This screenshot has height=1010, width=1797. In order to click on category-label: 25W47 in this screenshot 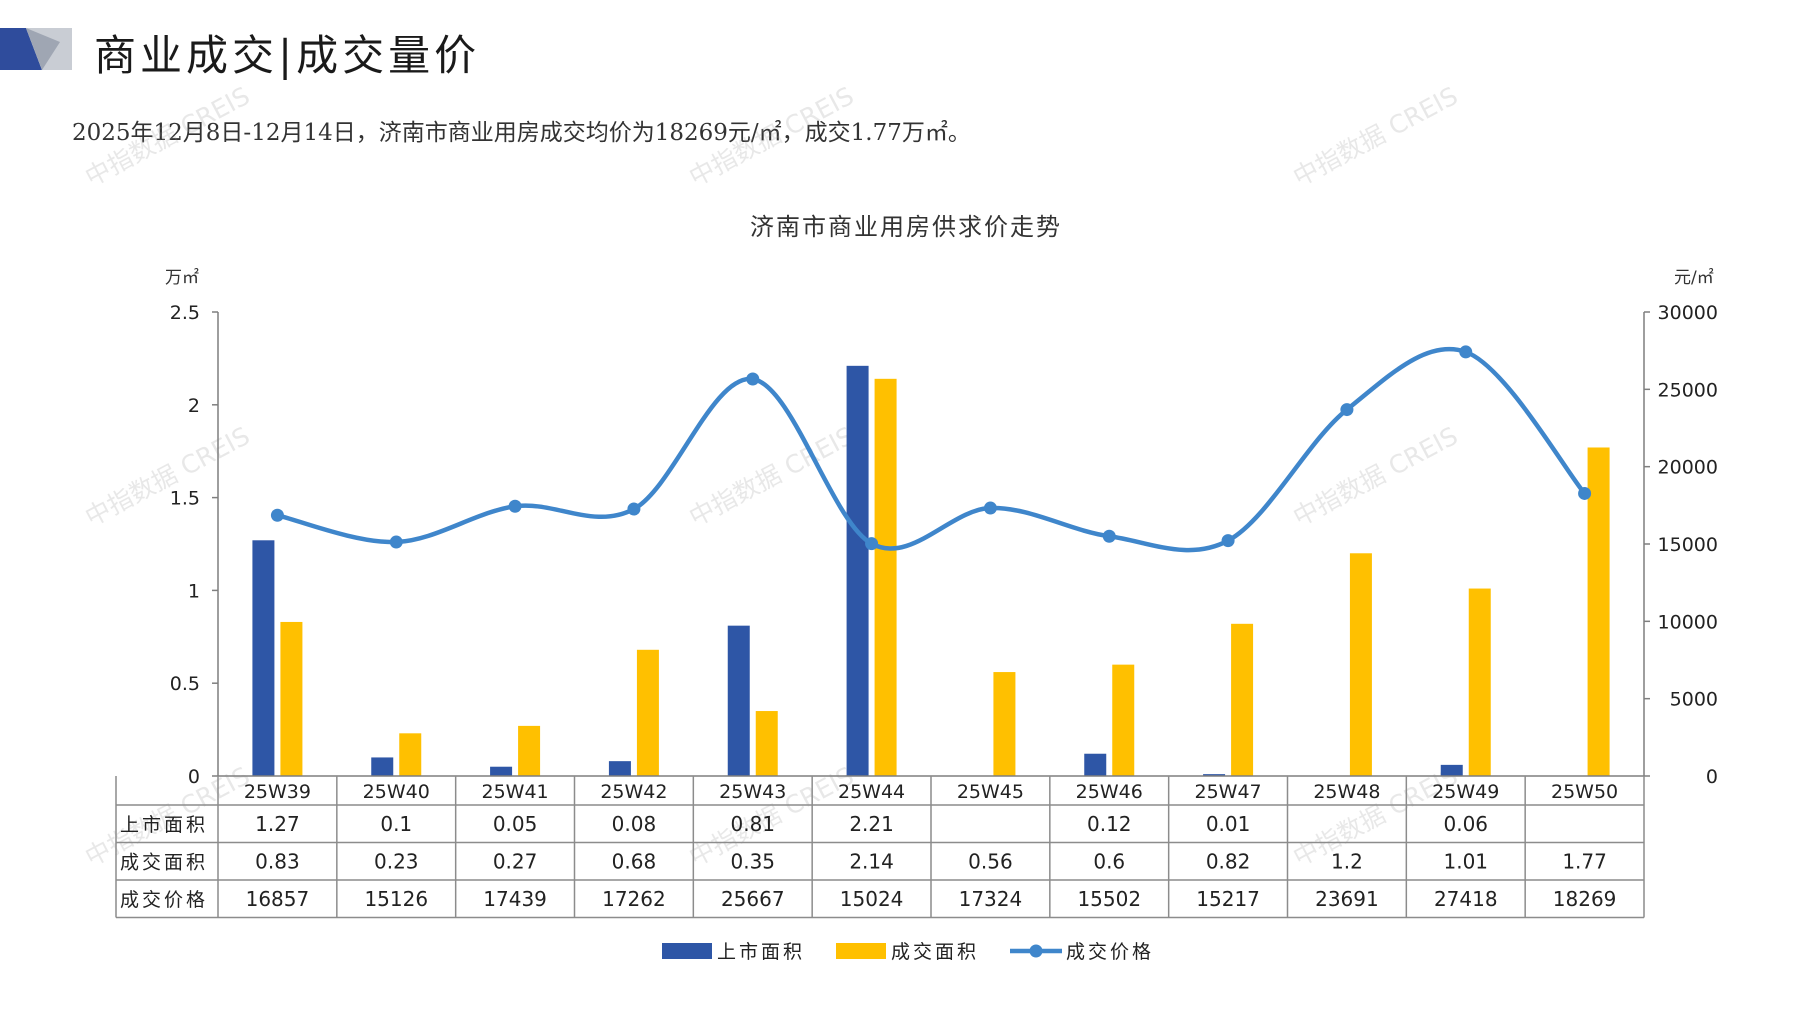, I will do `click(1228, 792)`.